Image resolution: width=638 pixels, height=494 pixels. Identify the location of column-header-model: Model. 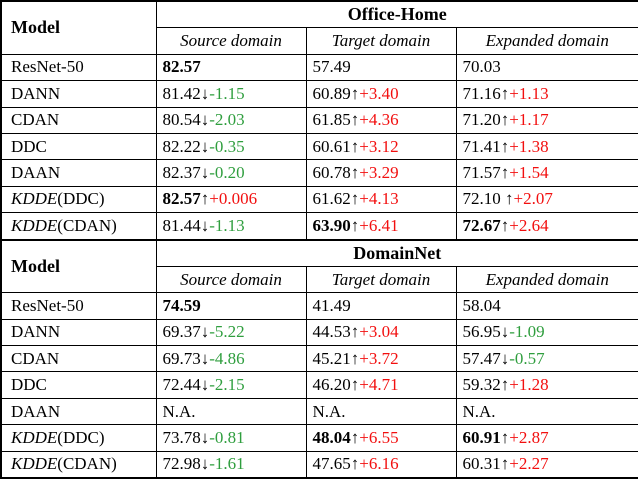
(78, 266).